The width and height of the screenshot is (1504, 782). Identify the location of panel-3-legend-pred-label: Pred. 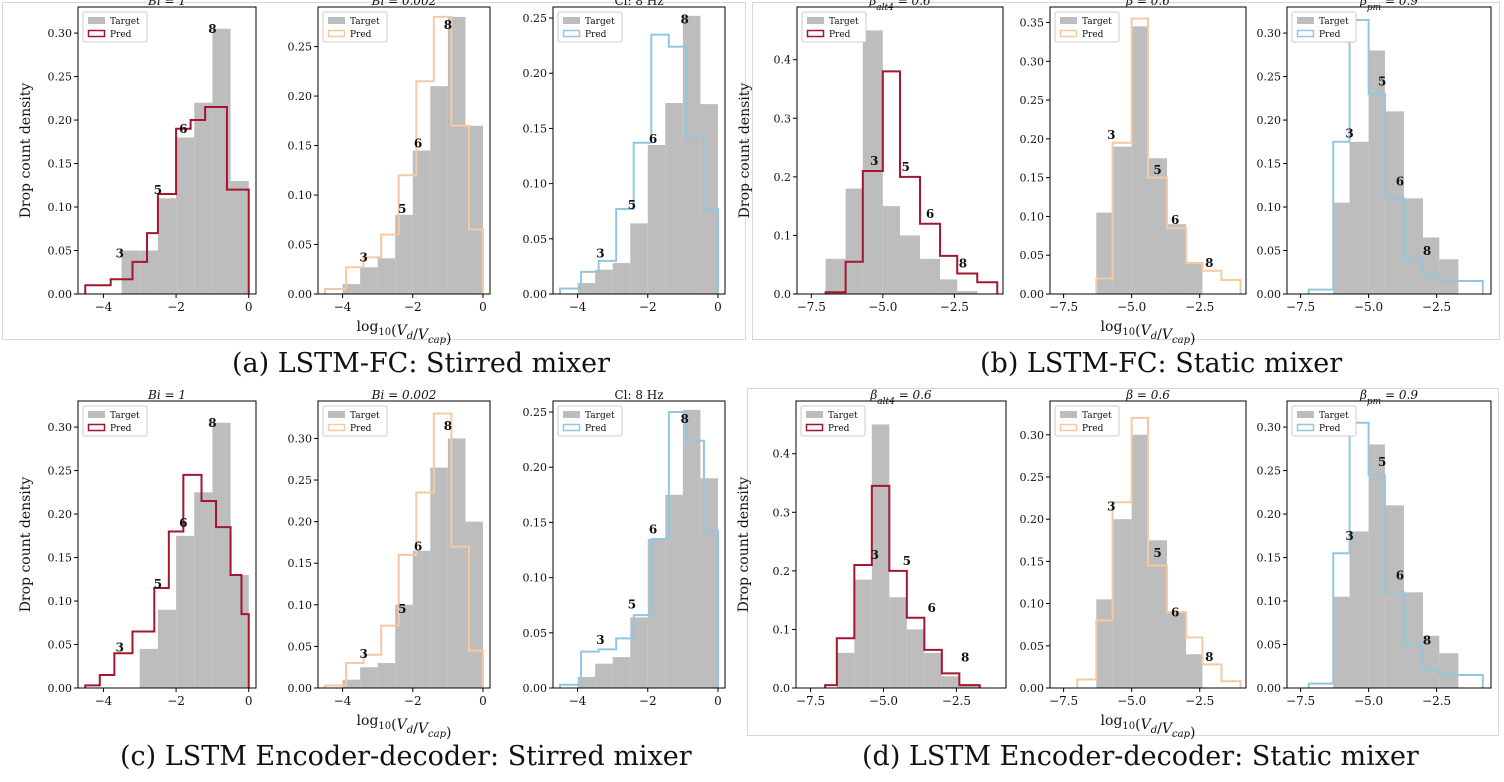
(596, 35).